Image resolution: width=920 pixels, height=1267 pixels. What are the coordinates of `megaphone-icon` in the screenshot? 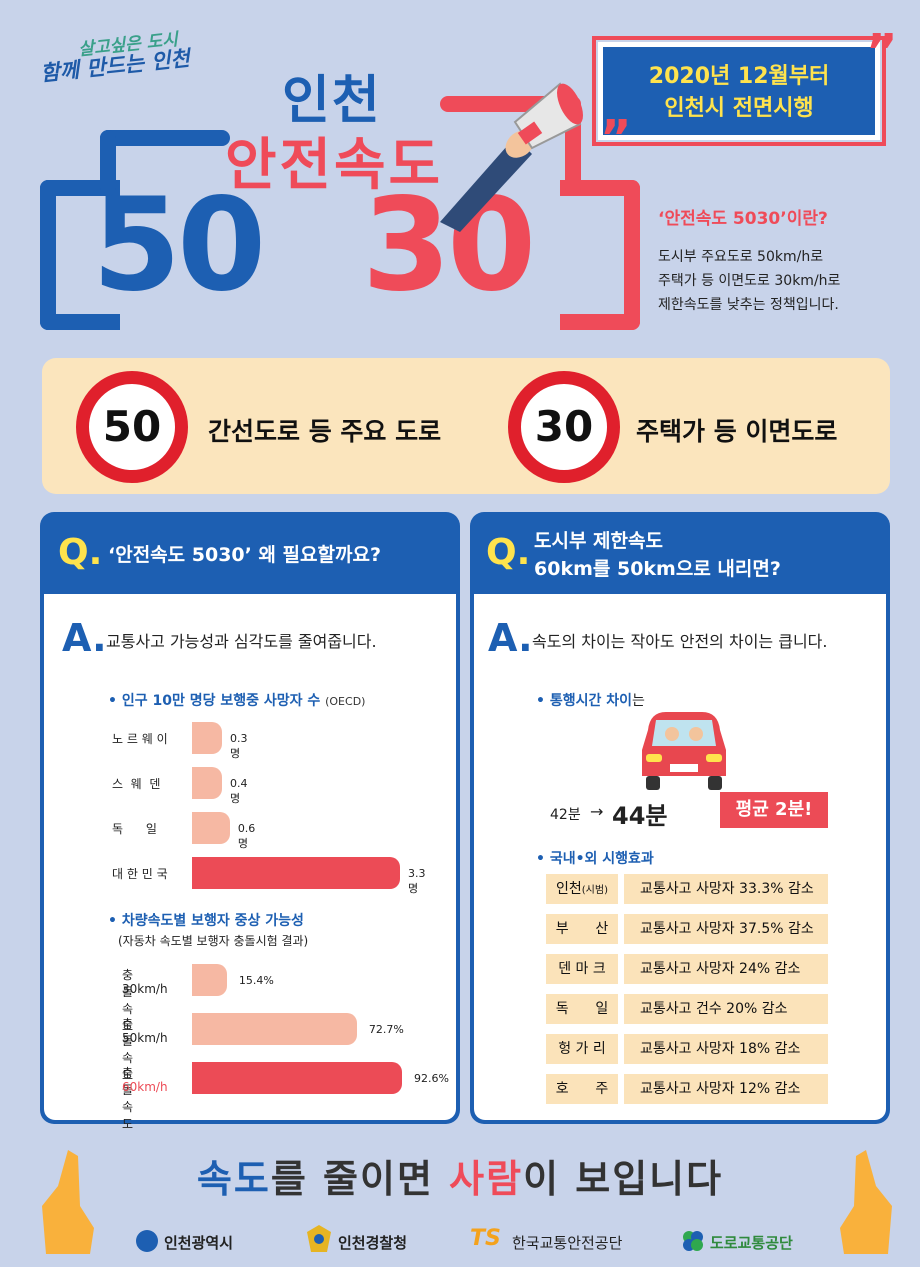 It's located at (505, 147).